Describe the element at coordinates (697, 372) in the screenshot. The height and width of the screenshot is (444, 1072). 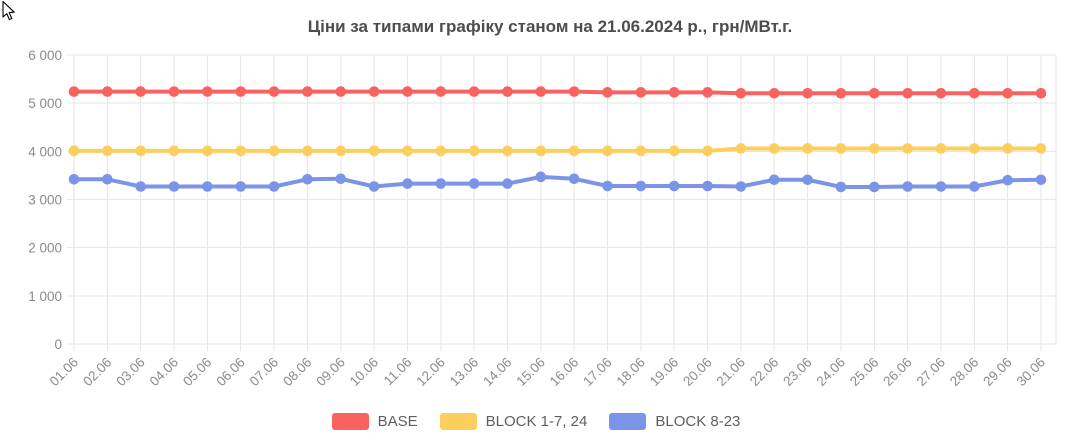
I see `svg-text: 20.06` at that location.